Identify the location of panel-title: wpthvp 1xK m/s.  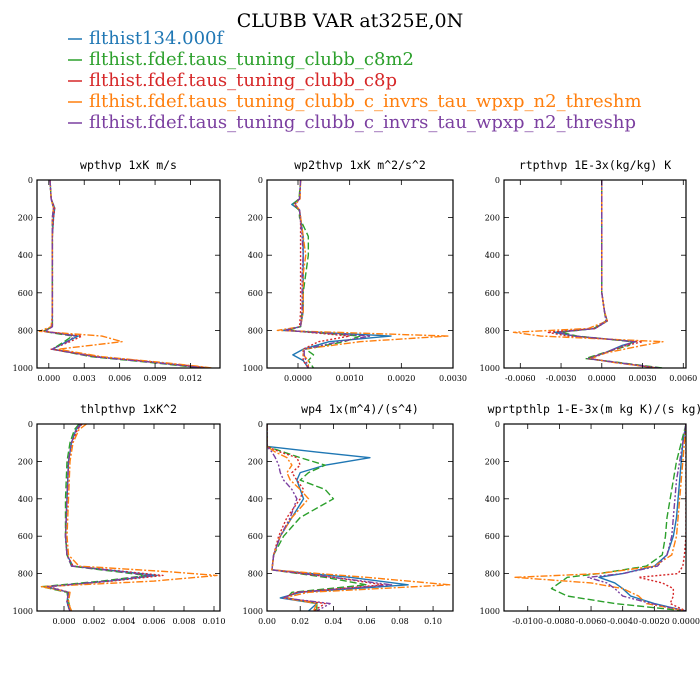
(128, 165).